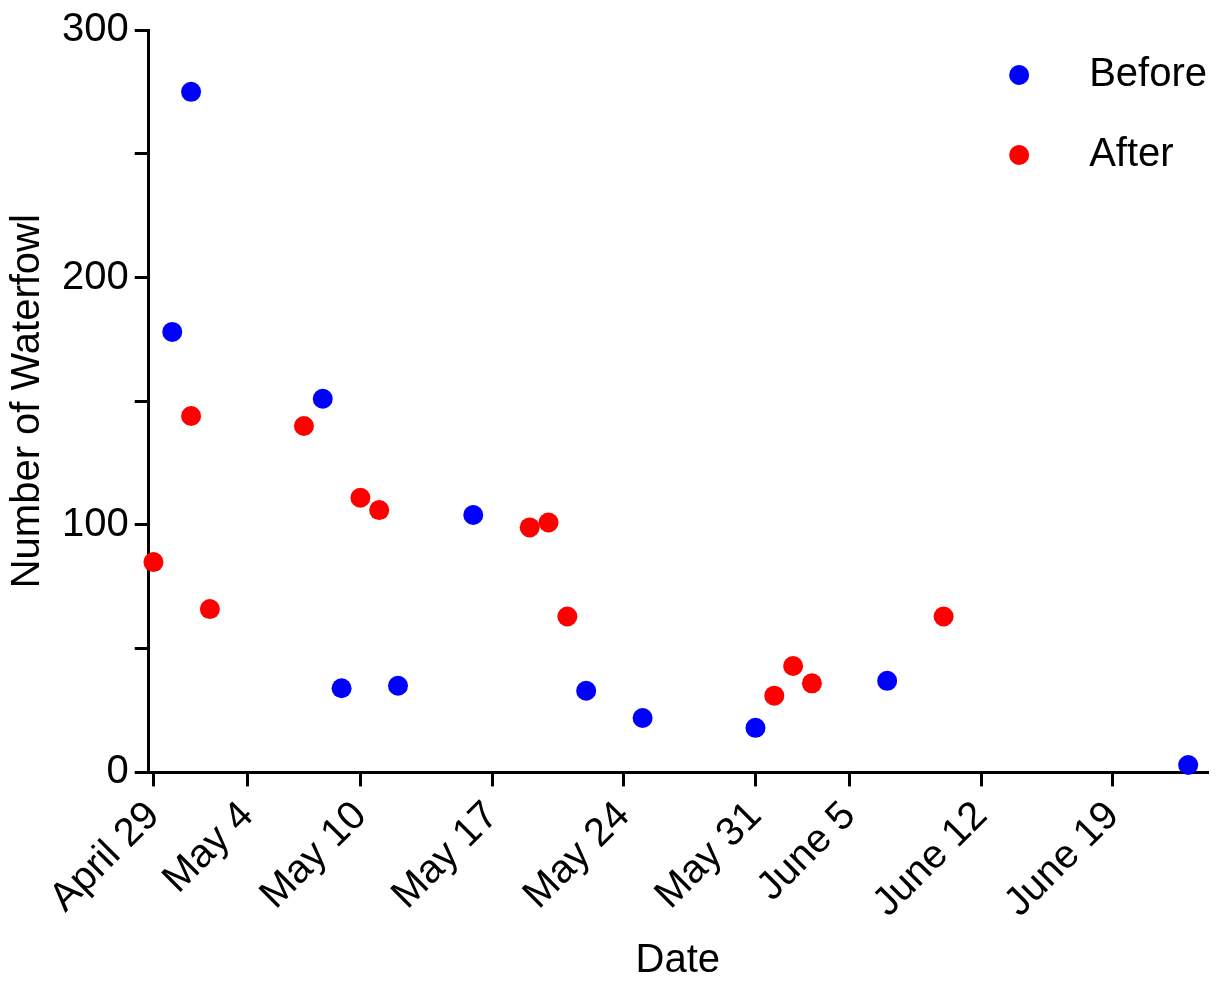 The image size is (1217, 989). I want to click on legend-label: After, so click(1131, 152).